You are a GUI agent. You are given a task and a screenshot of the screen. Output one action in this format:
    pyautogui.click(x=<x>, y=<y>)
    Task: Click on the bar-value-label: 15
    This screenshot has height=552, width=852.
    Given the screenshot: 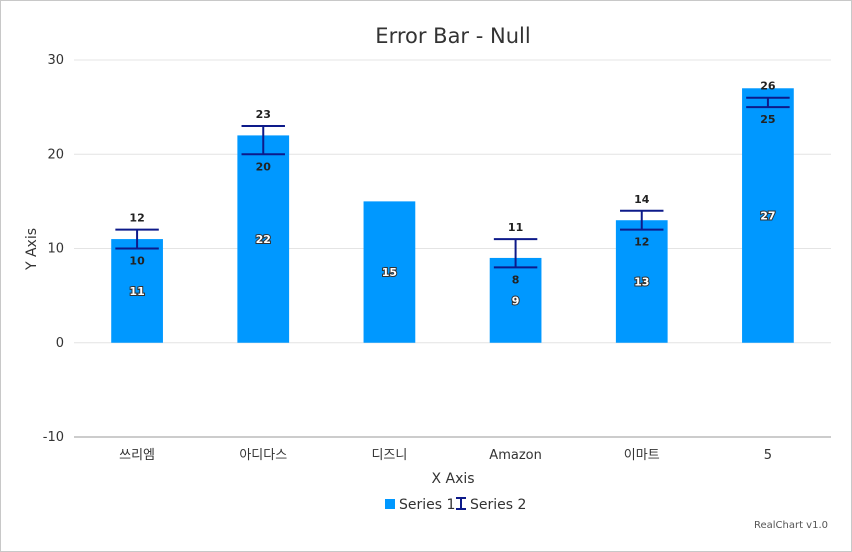 What is the action you would take?
    pyautogui.click(x=389, y=272)
    